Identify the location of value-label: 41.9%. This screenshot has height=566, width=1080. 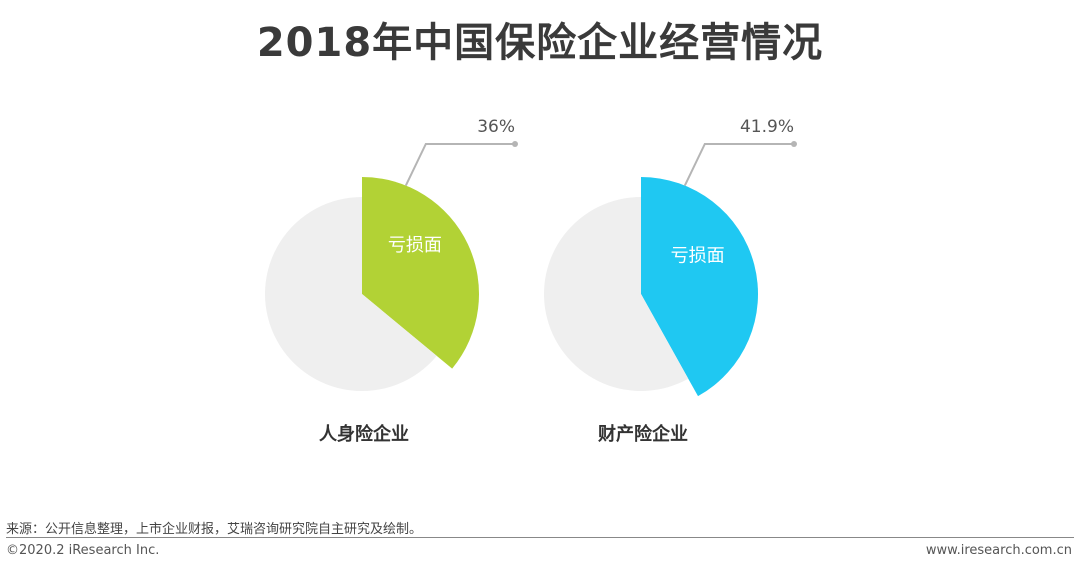
(767, 127).